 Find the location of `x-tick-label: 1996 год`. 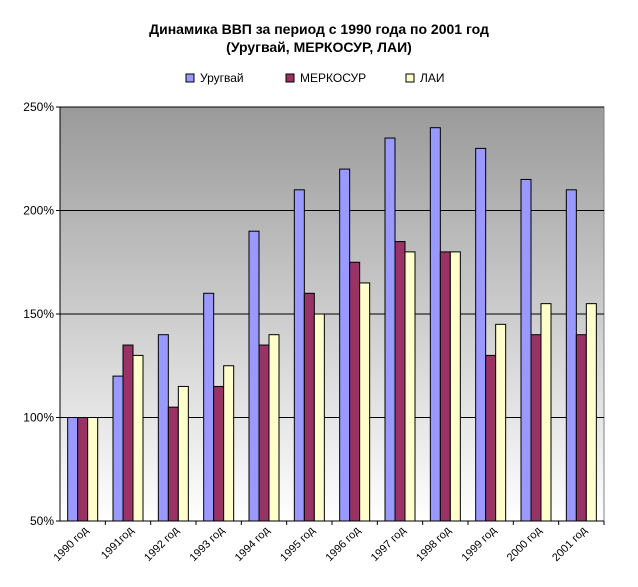

x-tick-label: 1996 год is located at coordinates (343, 544).